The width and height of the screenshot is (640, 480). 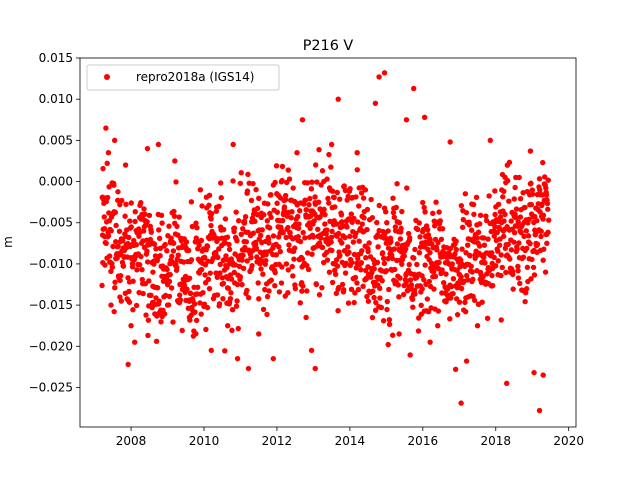 I want to click on x-tick-label: 2018, so click(x=495, y=441).